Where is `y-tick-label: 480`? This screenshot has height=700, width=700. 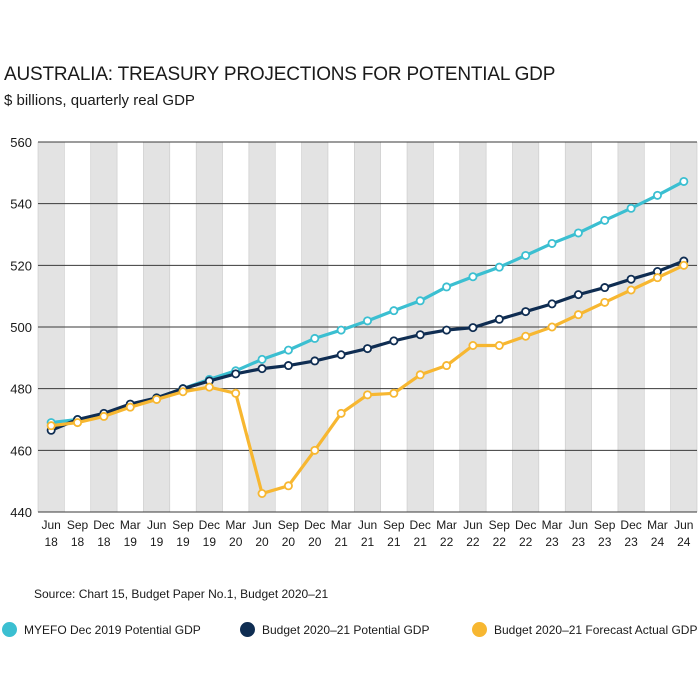 y-tick-label: 480 is located at coordinates (21, 389).